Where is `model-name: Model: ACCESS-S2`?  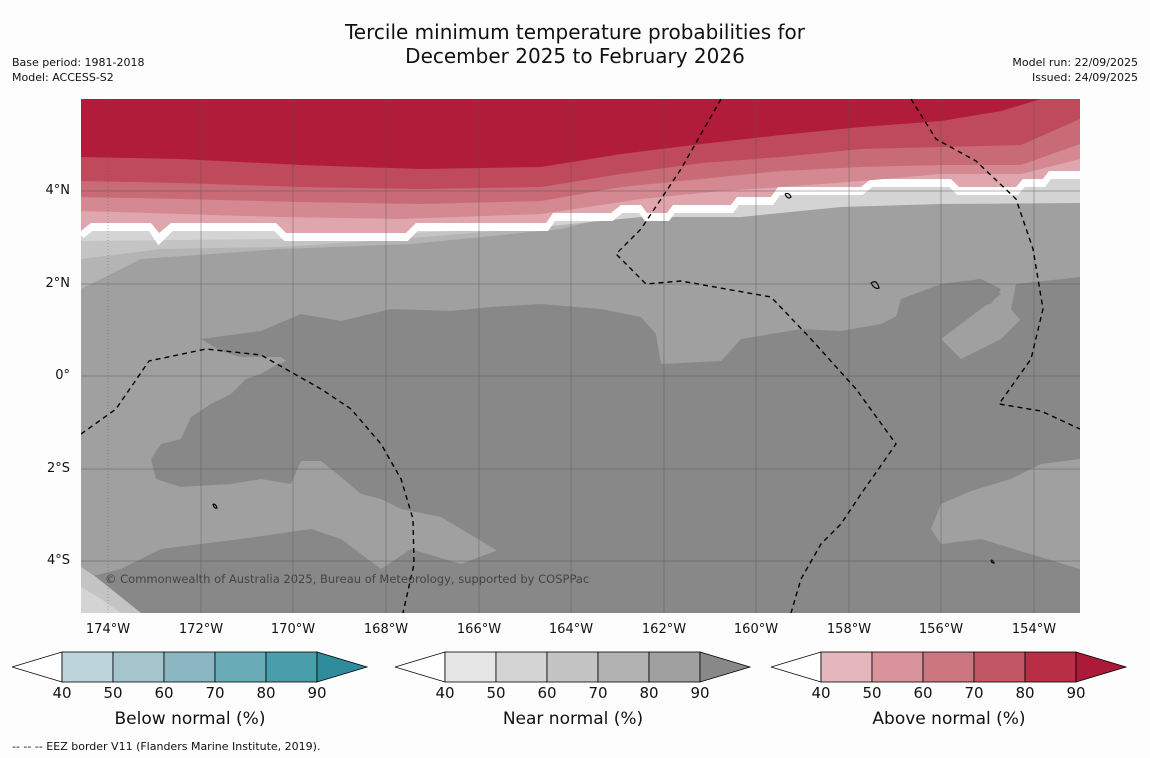
model-name: Model: ACCESS-S2 is located at coordinates (63, 77).